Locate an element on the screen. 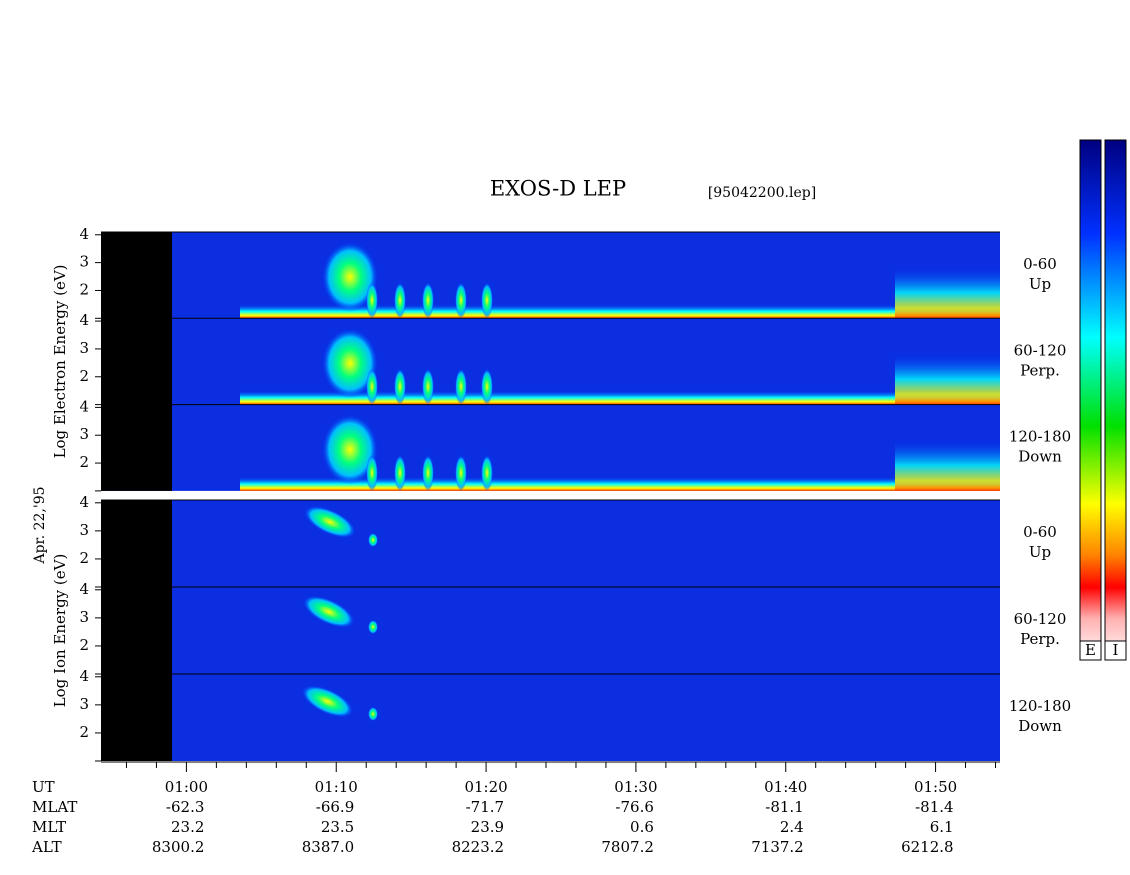 This screenshot has height=875, width=1130. separator is located at coordinates (550, 495).